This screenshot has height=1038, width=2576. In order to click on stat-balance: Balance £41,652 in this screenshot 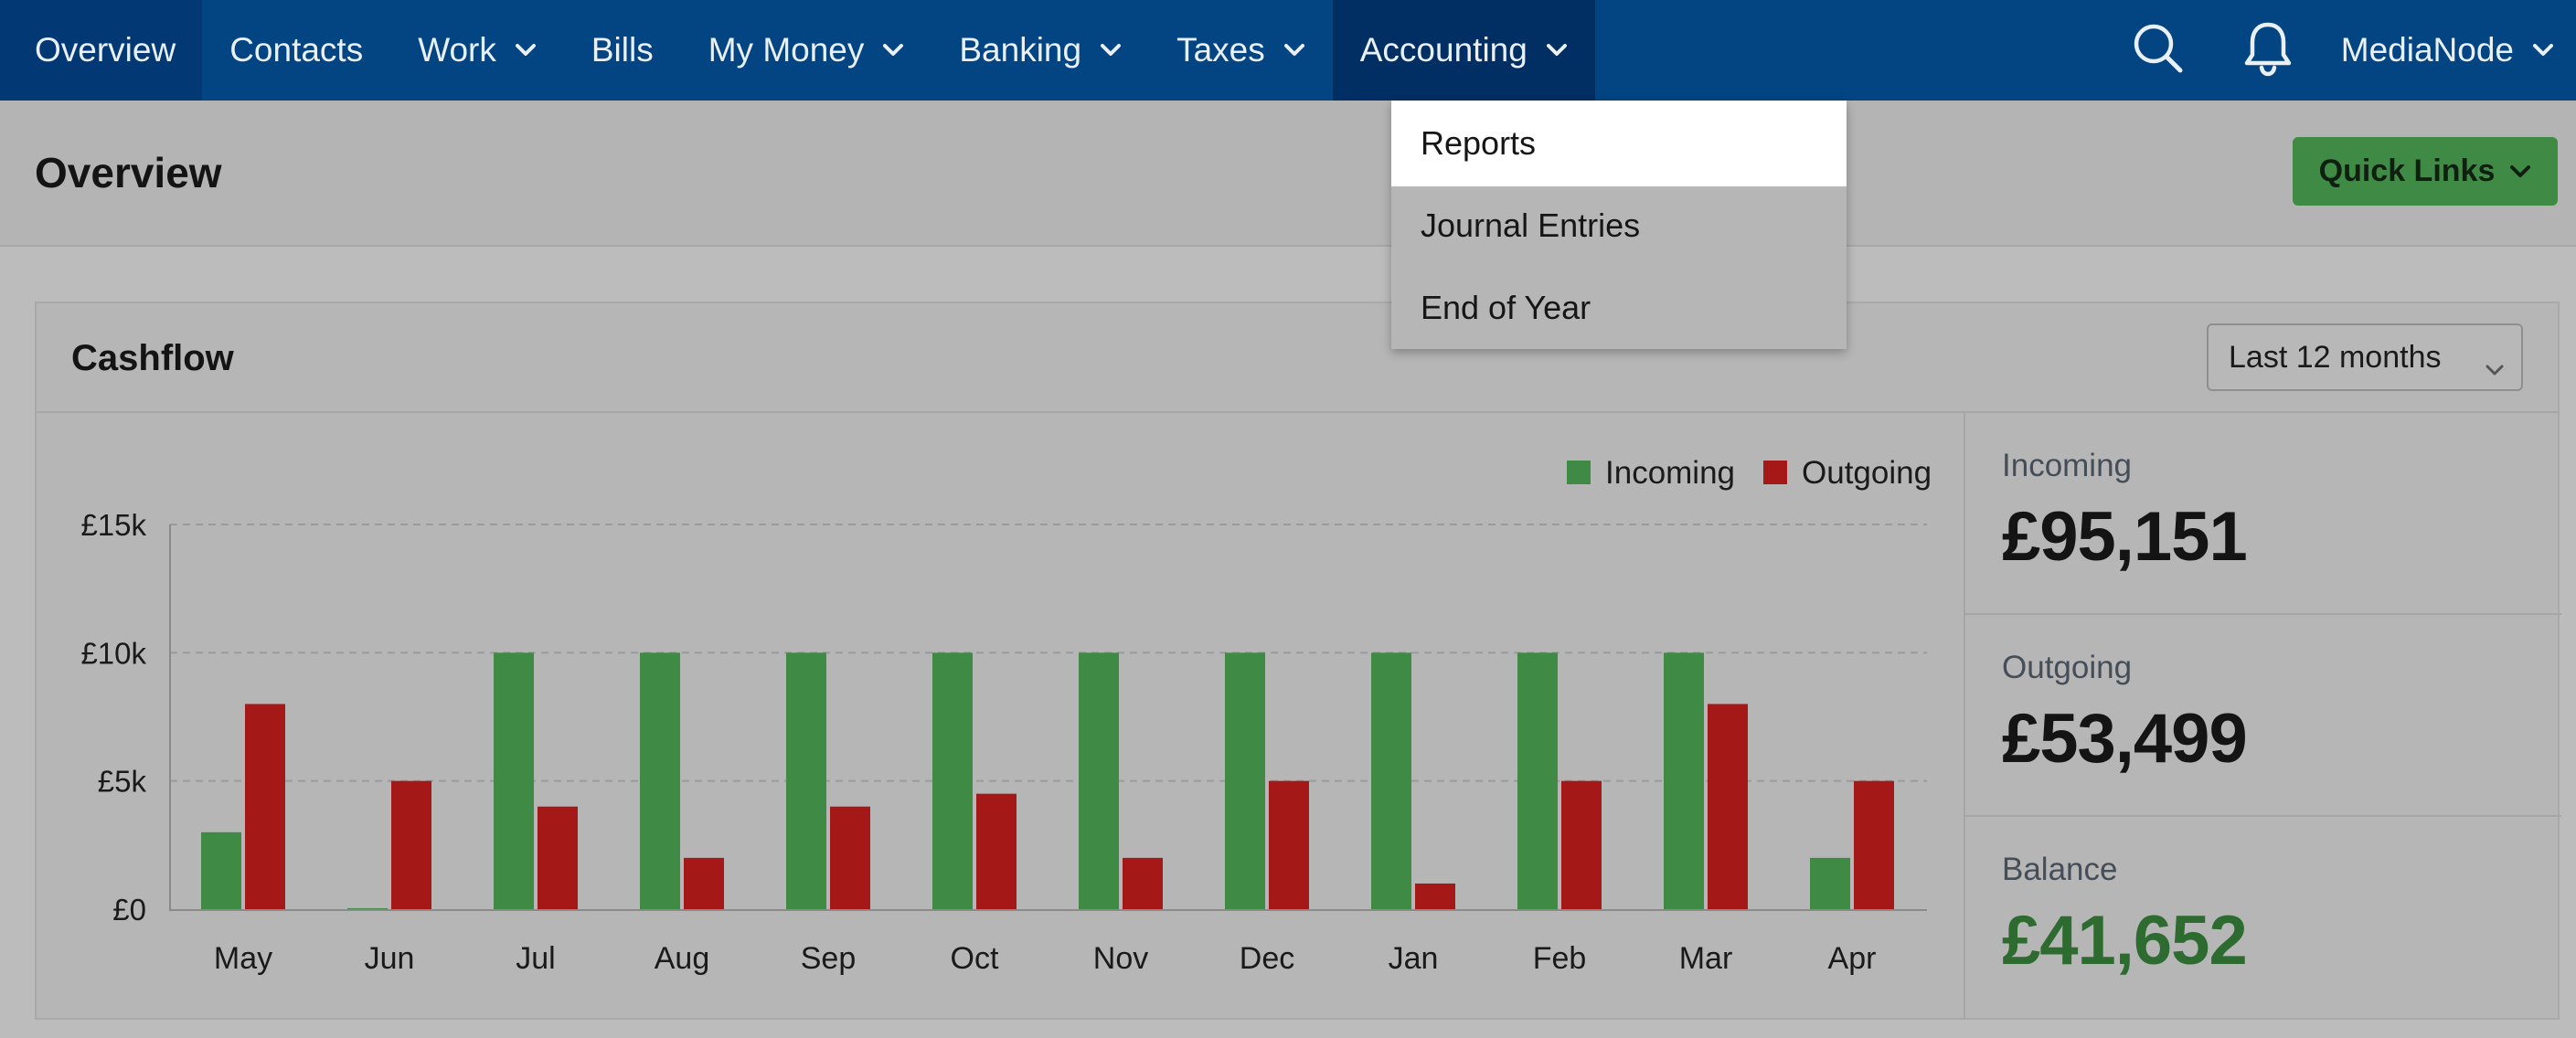, I will do `click(2263, 918)`.